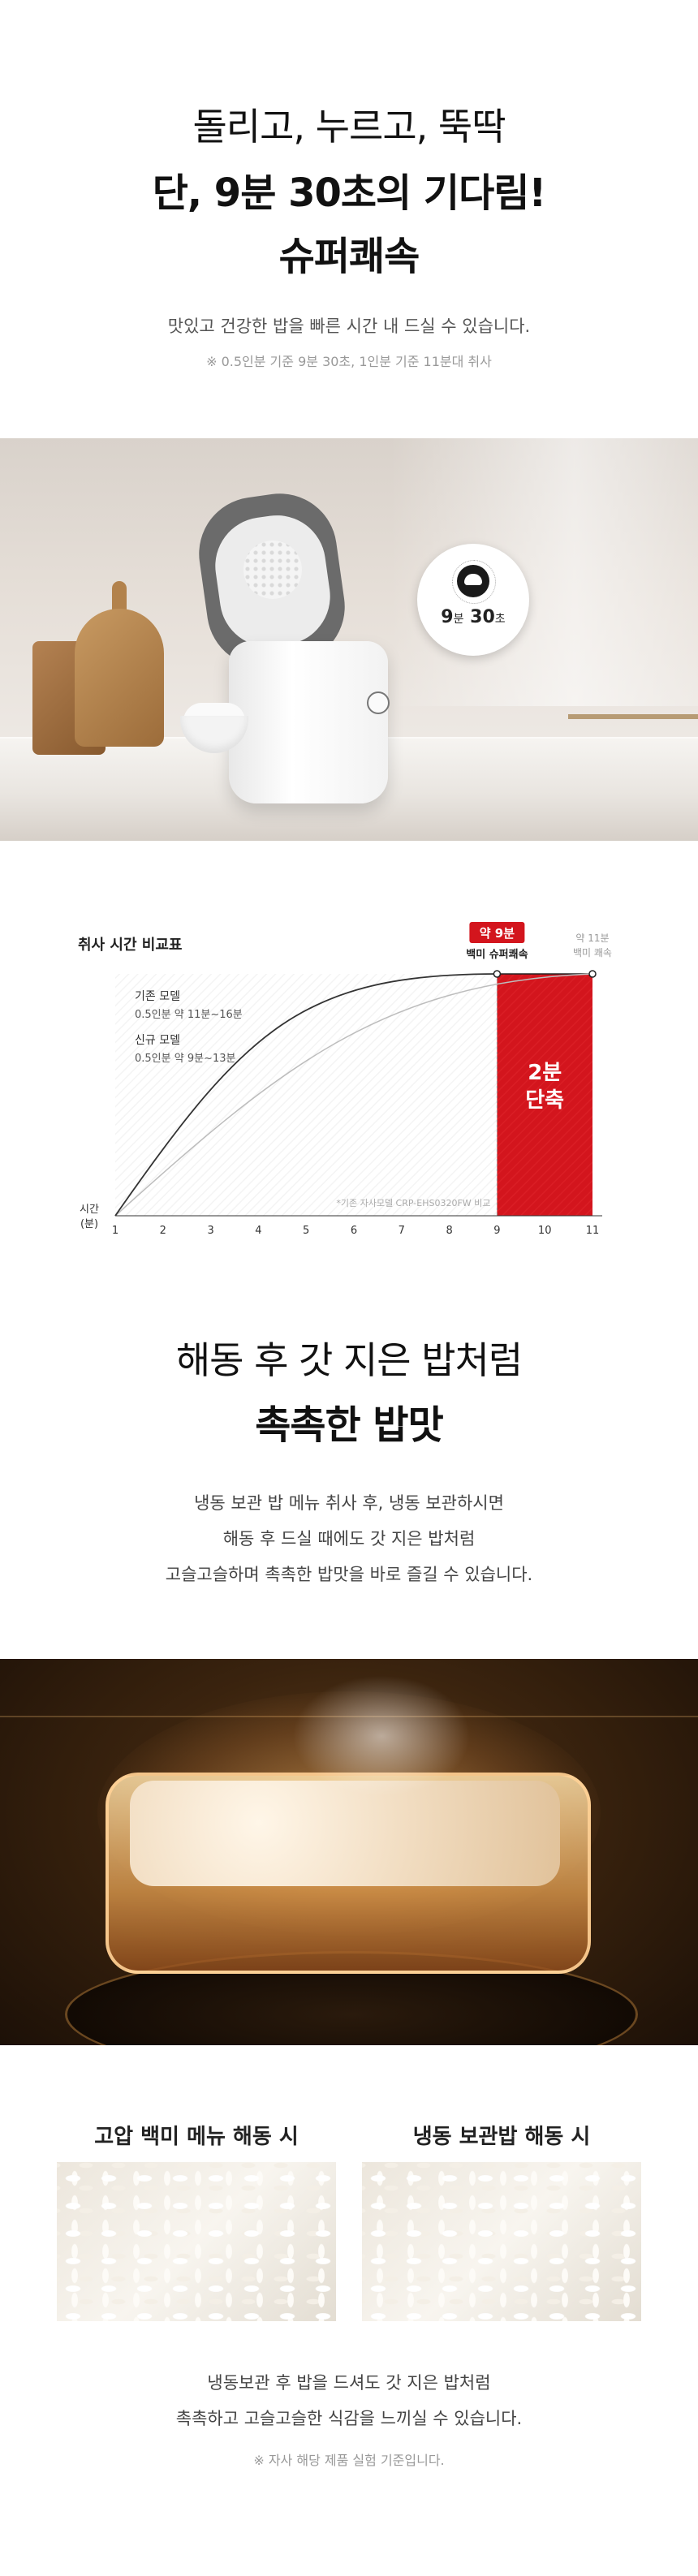 This screenshot has width=698, height=2576. I want to click on intro-description: 맛있고 건강한 밥을 빠른 시간 내 드실 수 있습니다., so click(349, 327).